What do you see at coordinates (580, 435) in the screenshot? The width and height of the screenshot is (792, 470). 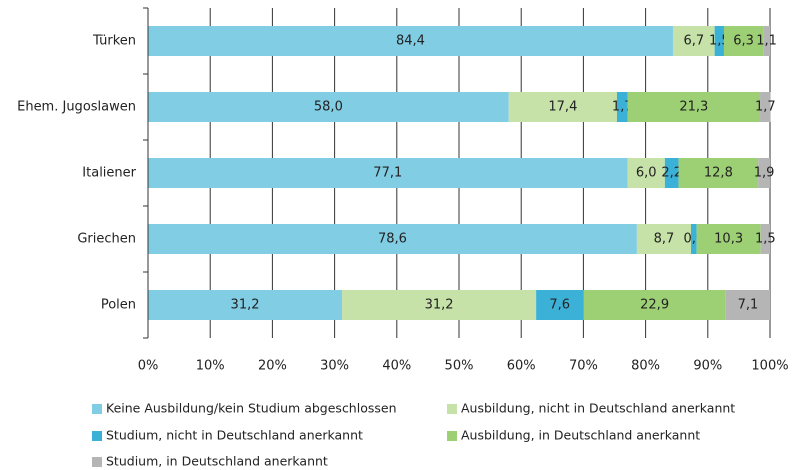 I see `legend-label: Ausbildung, in Deutschland anerkannt` at bounding box center [580, 435].